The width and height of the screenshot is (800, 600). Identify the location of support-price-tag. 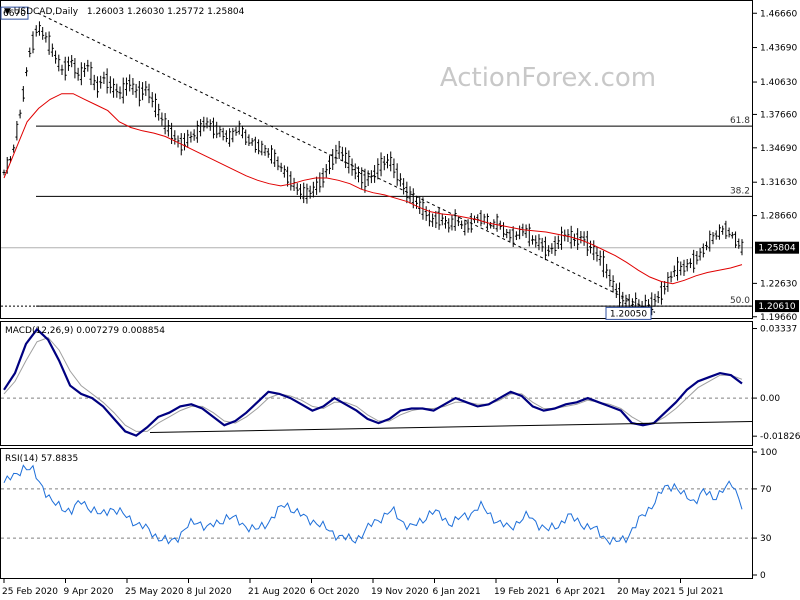
(777, 306).